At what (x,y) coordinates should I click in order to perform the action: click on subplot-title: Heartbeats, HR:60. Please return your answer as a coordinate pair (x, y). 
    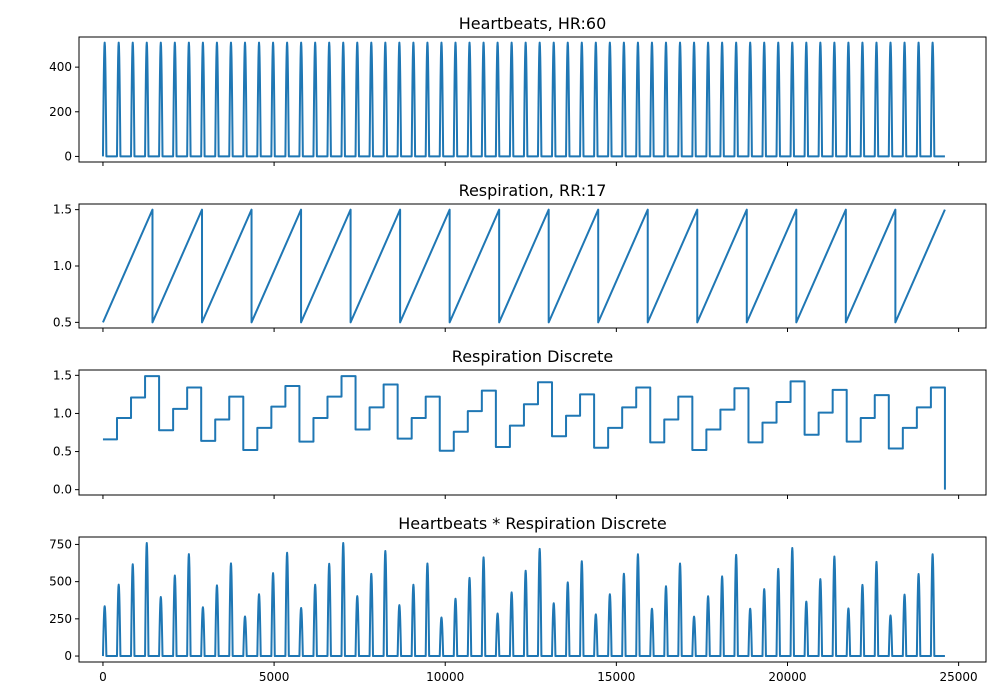
    Looking at the image, I should click on (533, 23).